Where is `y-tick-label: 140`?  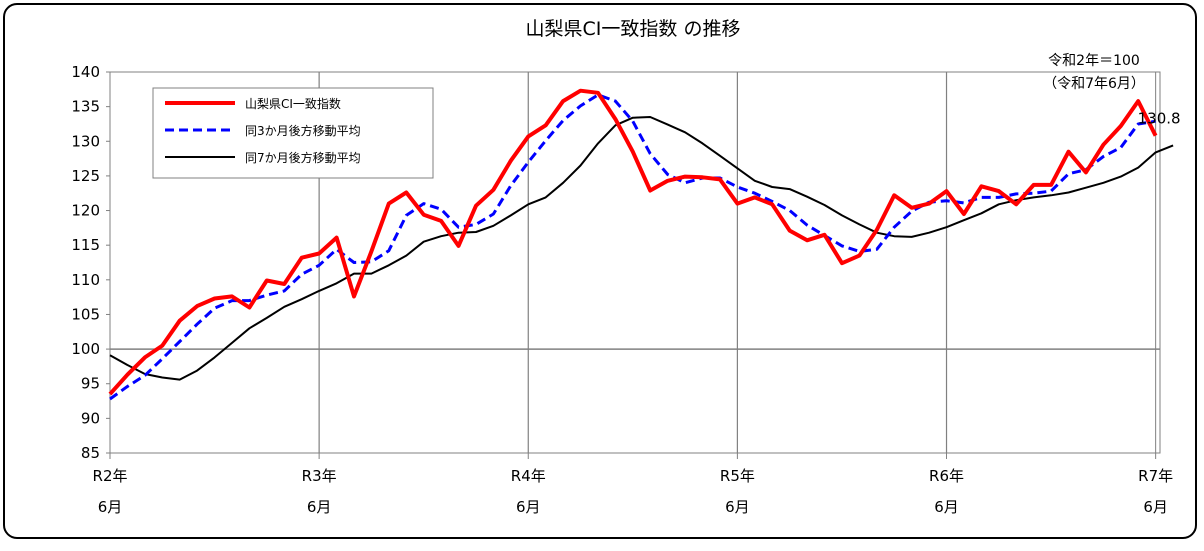
y-tick-label: 140 is located at coordinates (85, 72).